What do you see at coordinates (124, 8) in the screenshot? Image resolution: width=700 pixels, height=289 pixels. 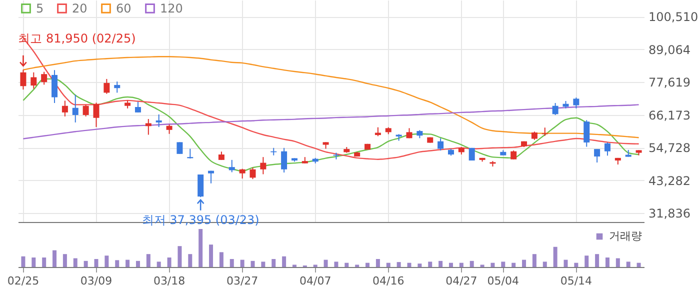 I see `legend-label: 60` at bounding box center [124, 8].